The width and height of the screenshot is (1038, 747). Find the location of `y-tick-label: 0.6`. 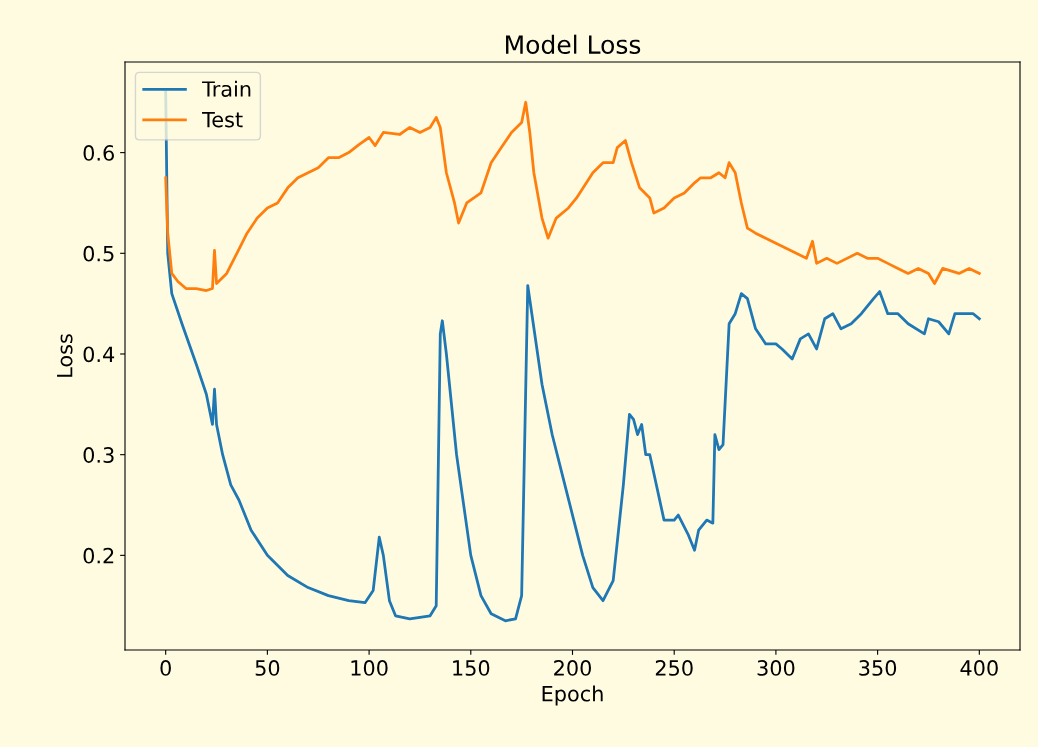

y-tick-label: 0.6 is located at coordinates (98, 153).